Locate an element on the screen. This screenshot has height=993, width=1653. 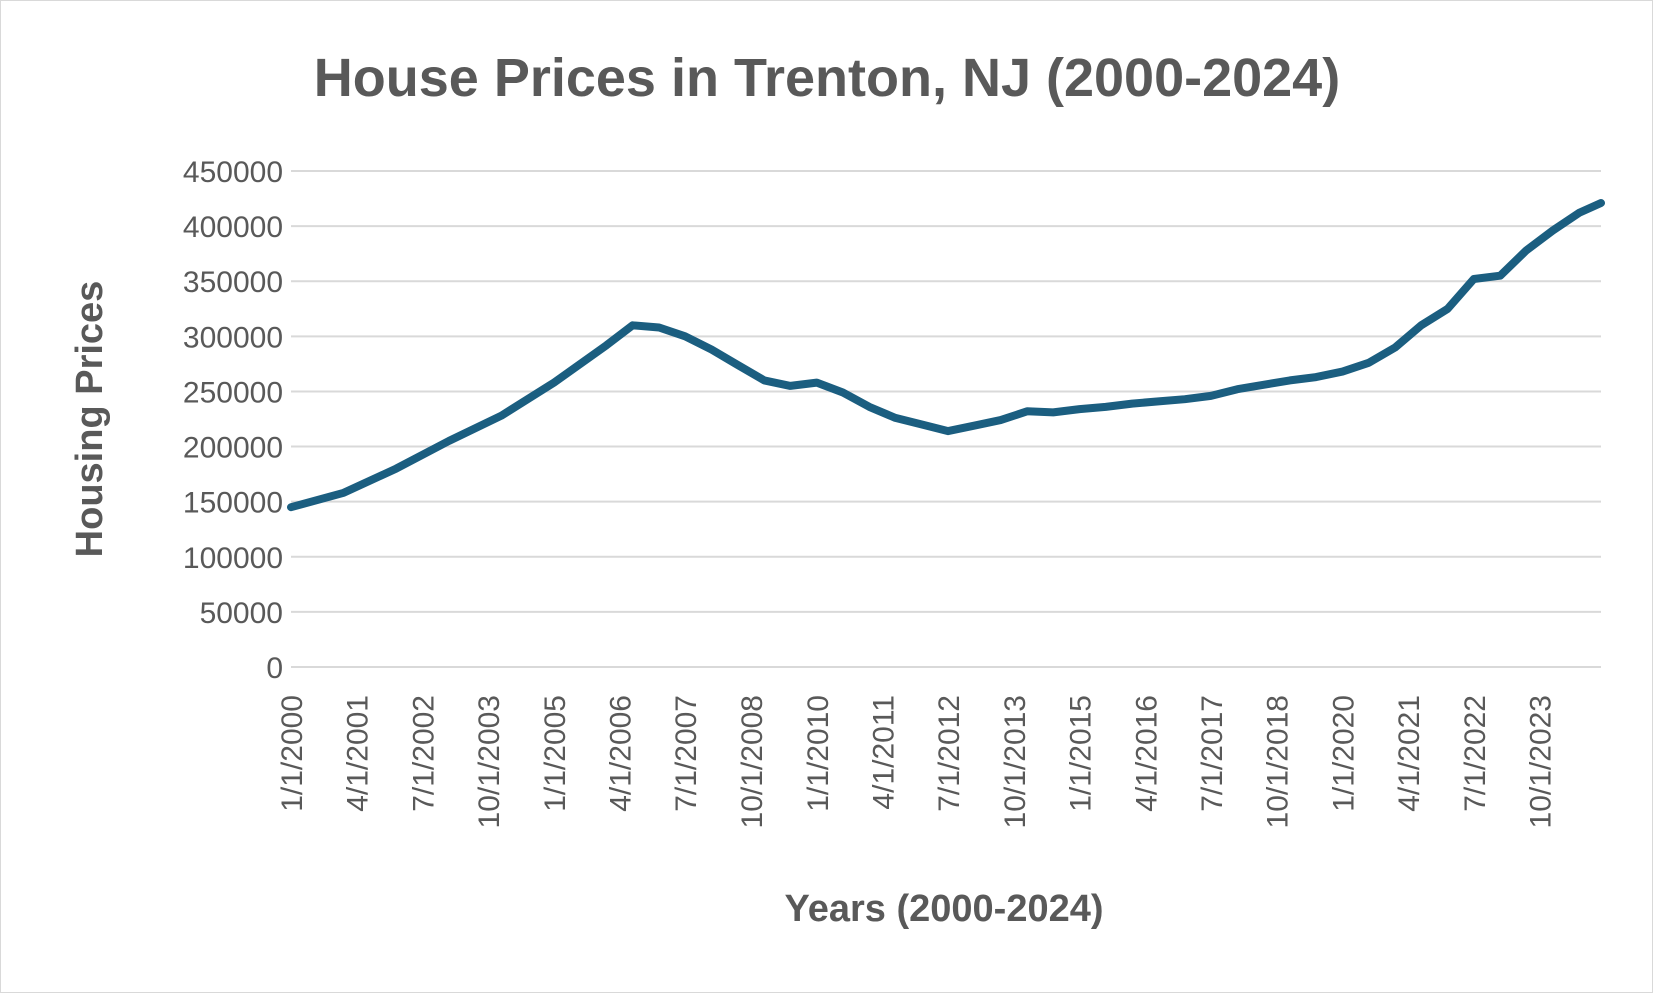
x-tick-label: 10/1/2023 is located at coordinates (1541, 761).